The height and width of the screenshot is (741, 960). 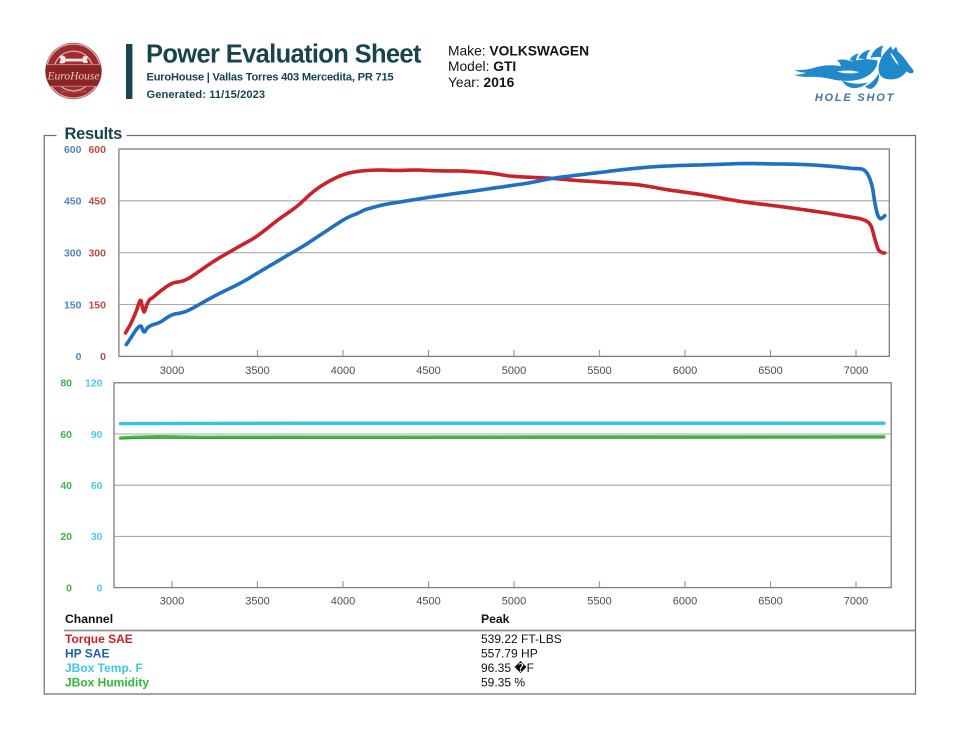 I want to click on svg-text: EuroHouse, so click(x=73, y=77).